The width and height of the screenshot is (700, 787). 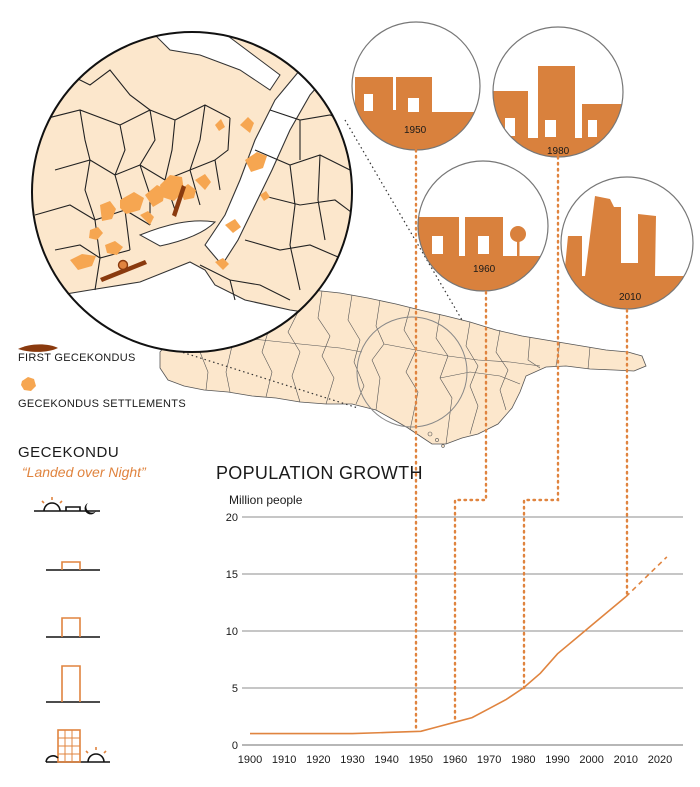 I want to click on era-connector-1960, so click(x=470, y=507).